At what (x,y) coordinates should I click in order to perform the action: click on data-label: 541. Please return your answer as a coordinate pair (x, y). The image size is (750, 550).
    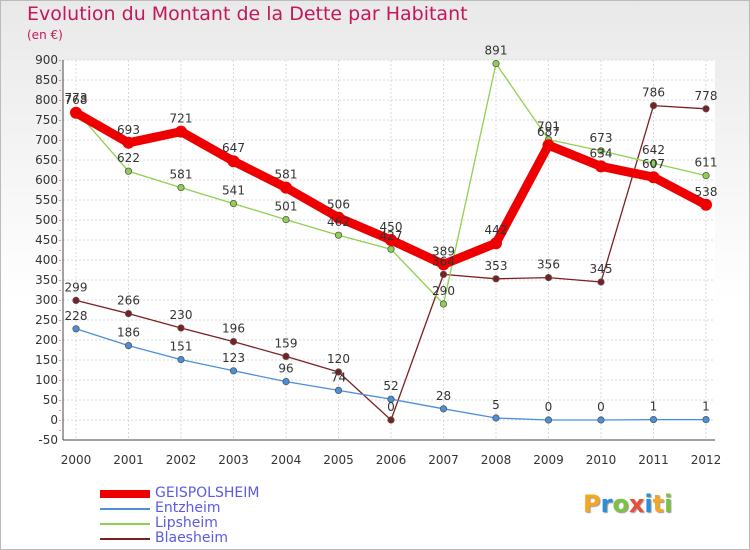
    Looking at the image, I should click on (233, 191).